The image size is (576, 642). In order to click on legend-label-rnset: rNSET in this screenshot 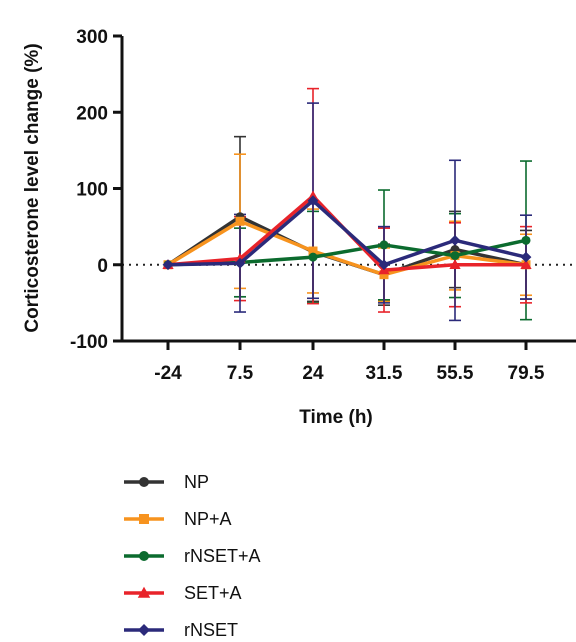, I will do `click(211, 628)`.